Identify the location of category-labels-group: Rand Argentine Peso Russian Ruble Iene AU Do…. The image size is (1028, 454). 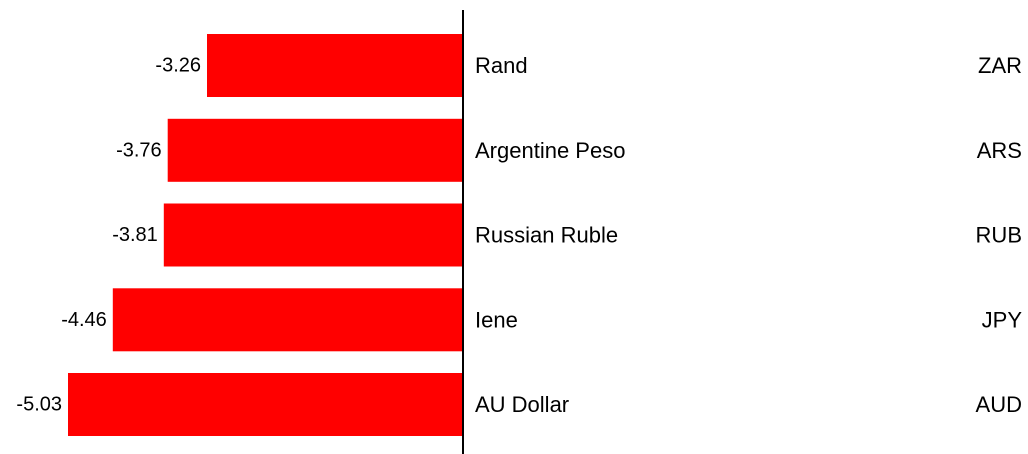
(550, 235).